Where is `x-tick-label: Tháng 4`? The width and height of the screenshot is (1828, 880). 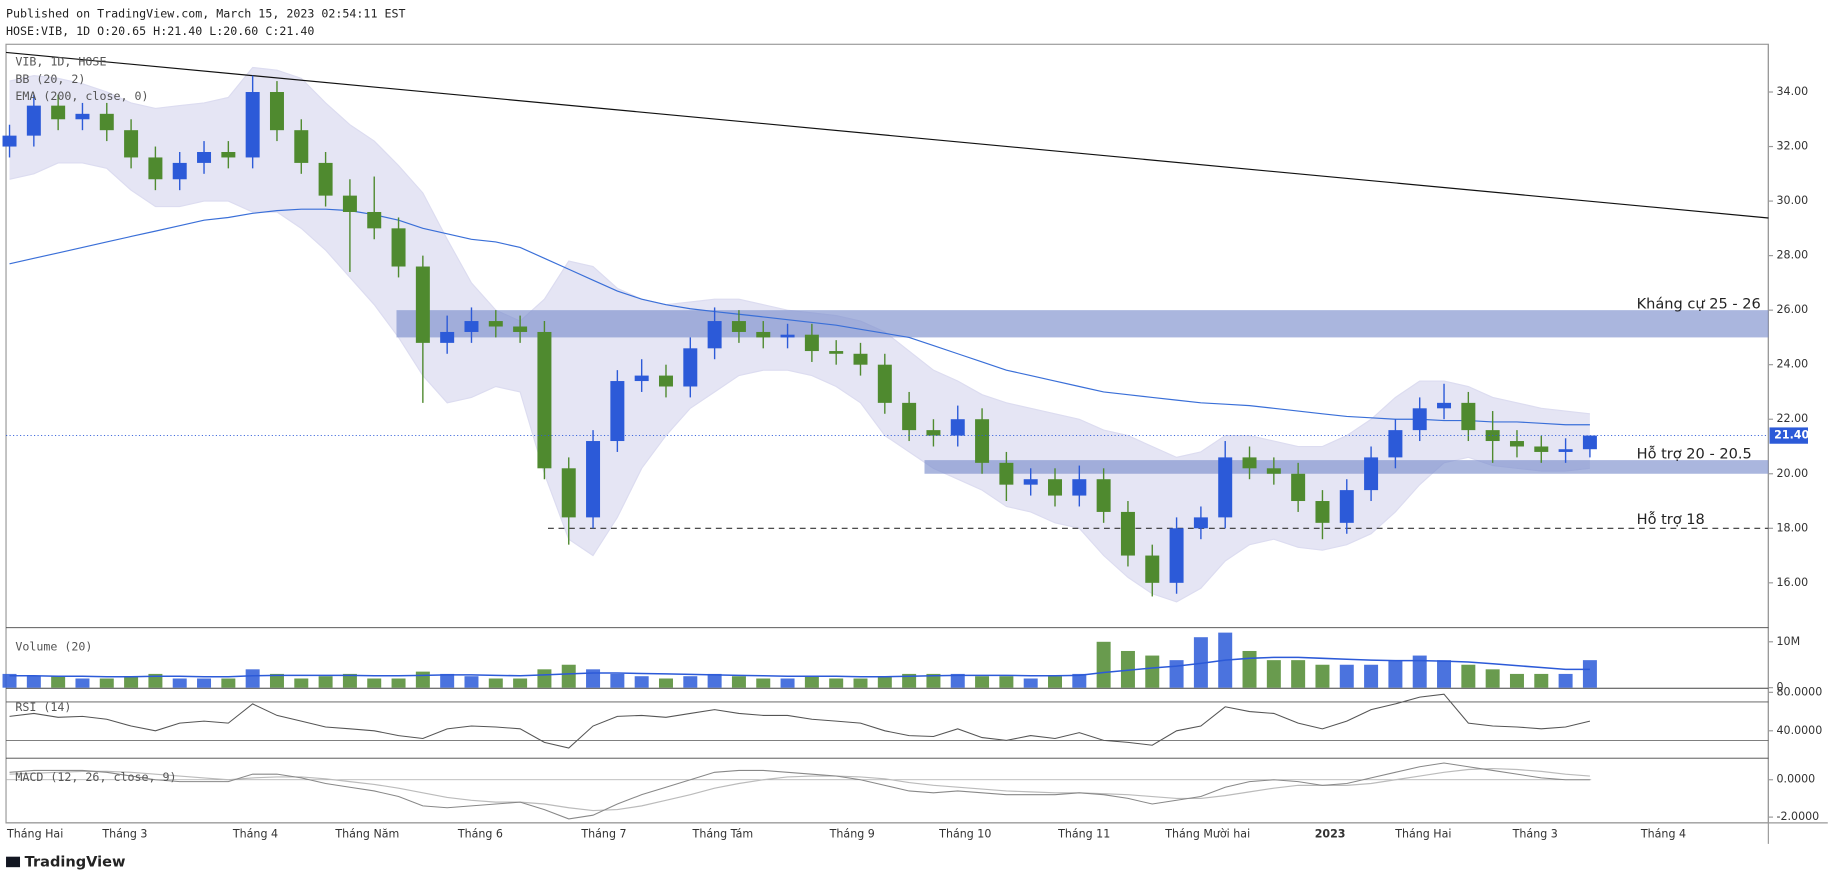 x-tick-label: Tháng 4 is located at coordinates (255, 834).